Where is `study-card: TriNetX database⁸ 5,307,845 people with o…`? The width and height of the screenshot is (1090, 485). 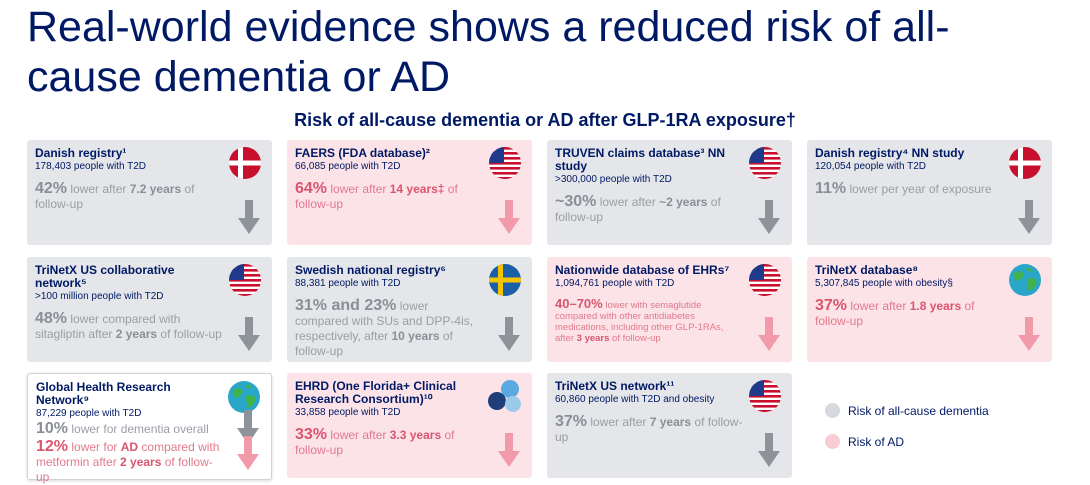
study-card: TriNetX database⁸ 5,307,845 people with o… is located at coordinates (929, 309).